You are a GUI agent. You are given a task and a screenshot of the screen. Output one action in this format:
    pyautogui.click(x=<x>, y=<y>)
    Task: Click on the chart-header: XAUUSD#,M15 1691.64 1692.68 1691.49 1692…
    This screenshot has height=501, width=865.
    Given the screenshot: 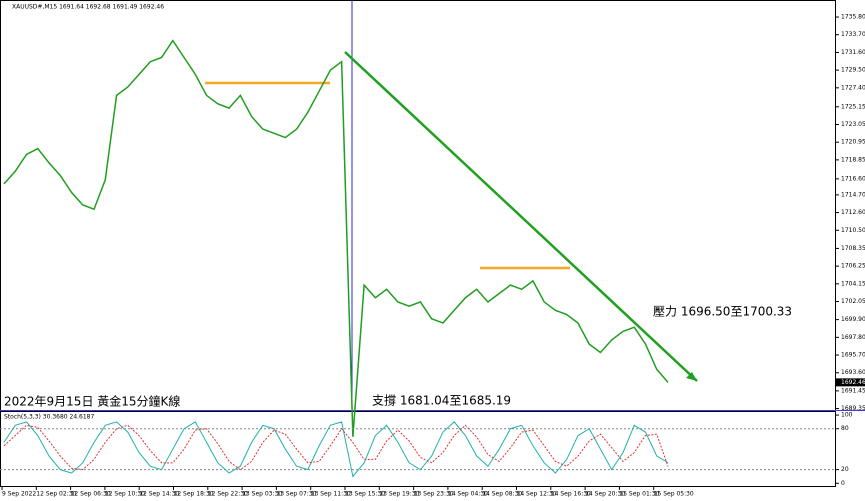 What is the action you would take?
    pyautogui.click(x=88, y=7)
    